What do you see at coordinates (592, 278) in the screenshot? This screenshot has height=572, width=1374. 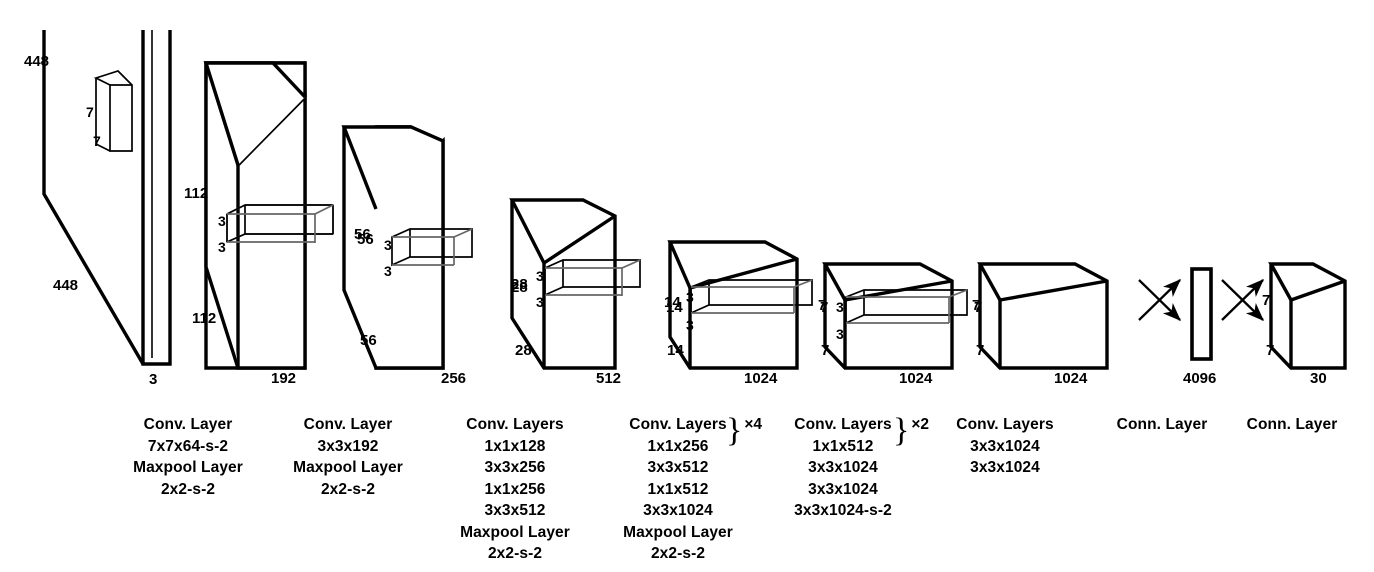 I see `stage-feature-map-3-kernel` at bounding box center [592, 278].